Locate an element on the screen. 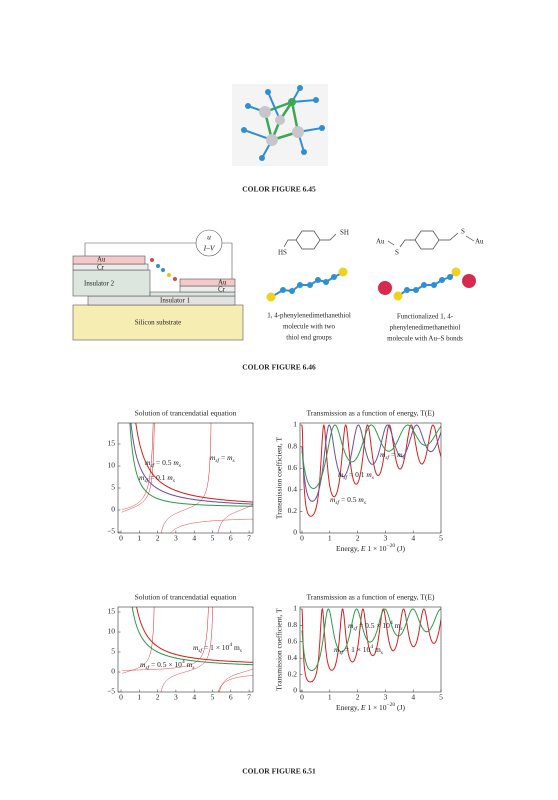  label-part: = 0.5 × 10 is located at coordinates (165, 664).